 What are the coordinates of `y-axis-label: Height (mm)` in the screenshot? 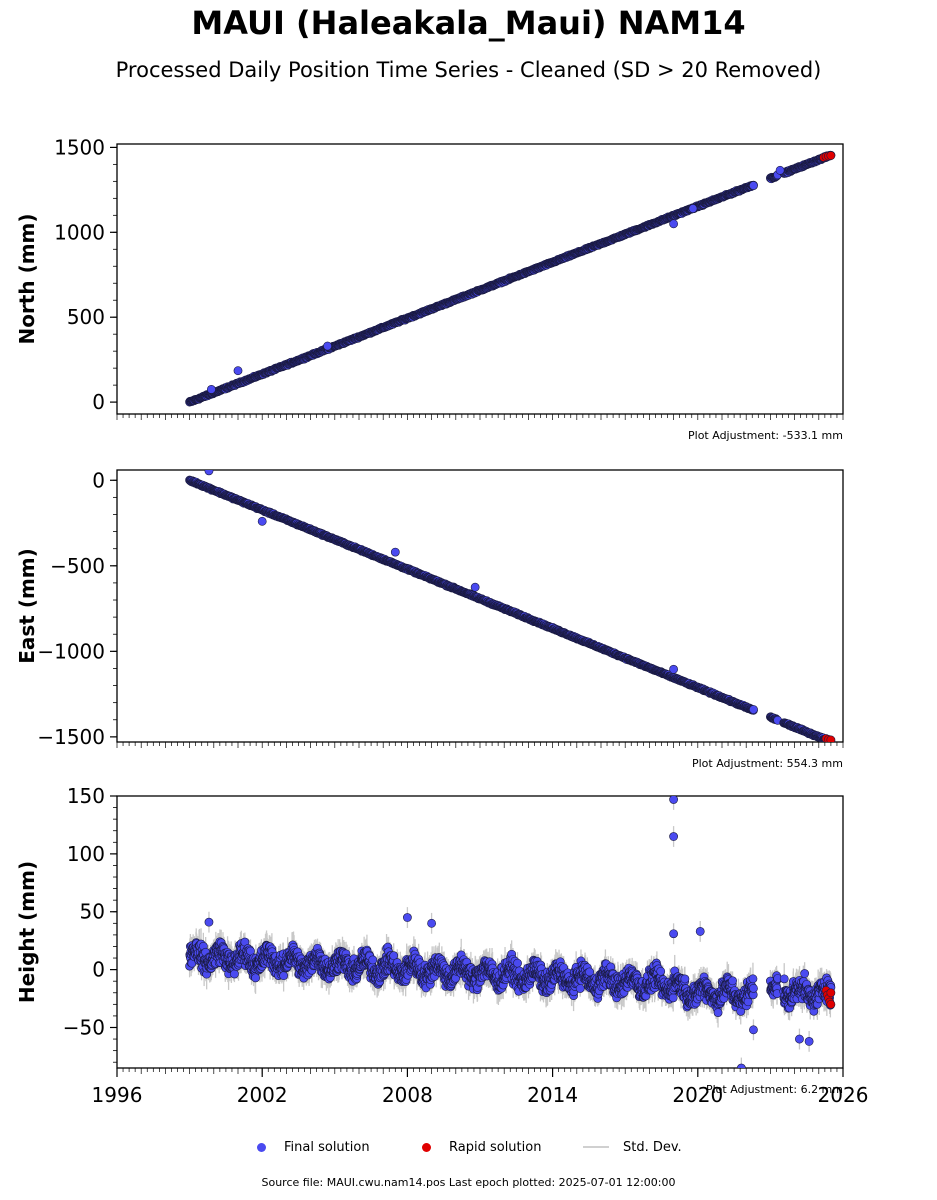 It's located at (27, 932).